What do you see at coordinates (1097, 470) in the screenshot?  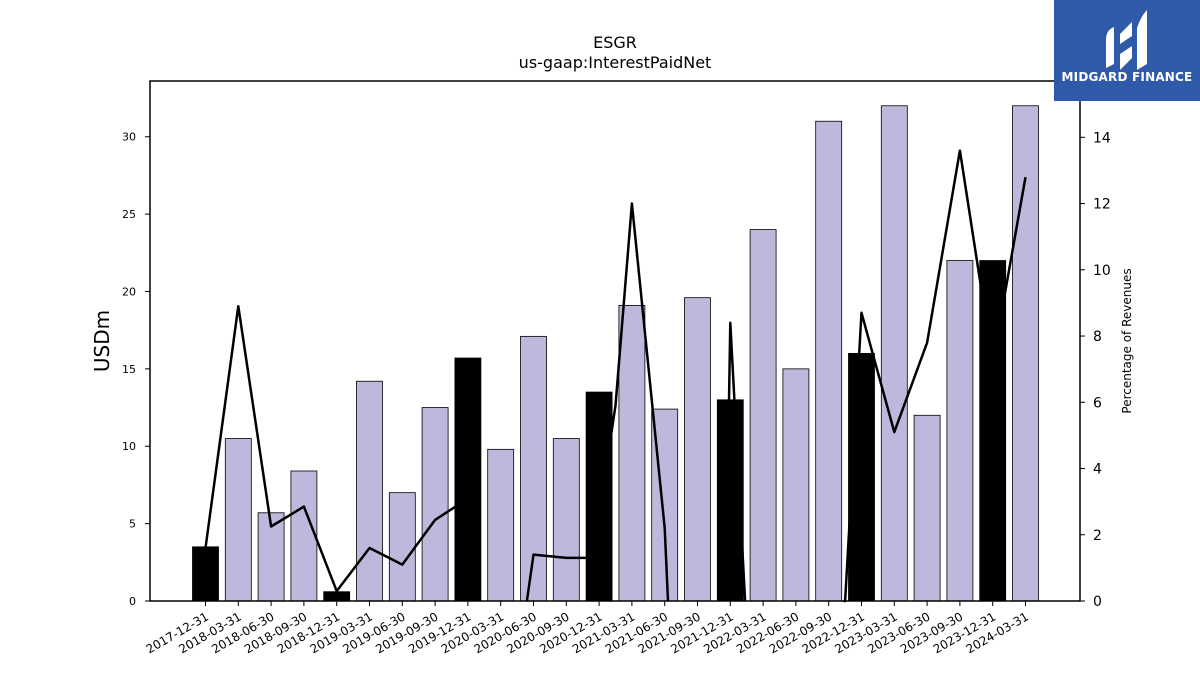 I see `y2-tick-label: 4` at bounding box center [1097, 470].